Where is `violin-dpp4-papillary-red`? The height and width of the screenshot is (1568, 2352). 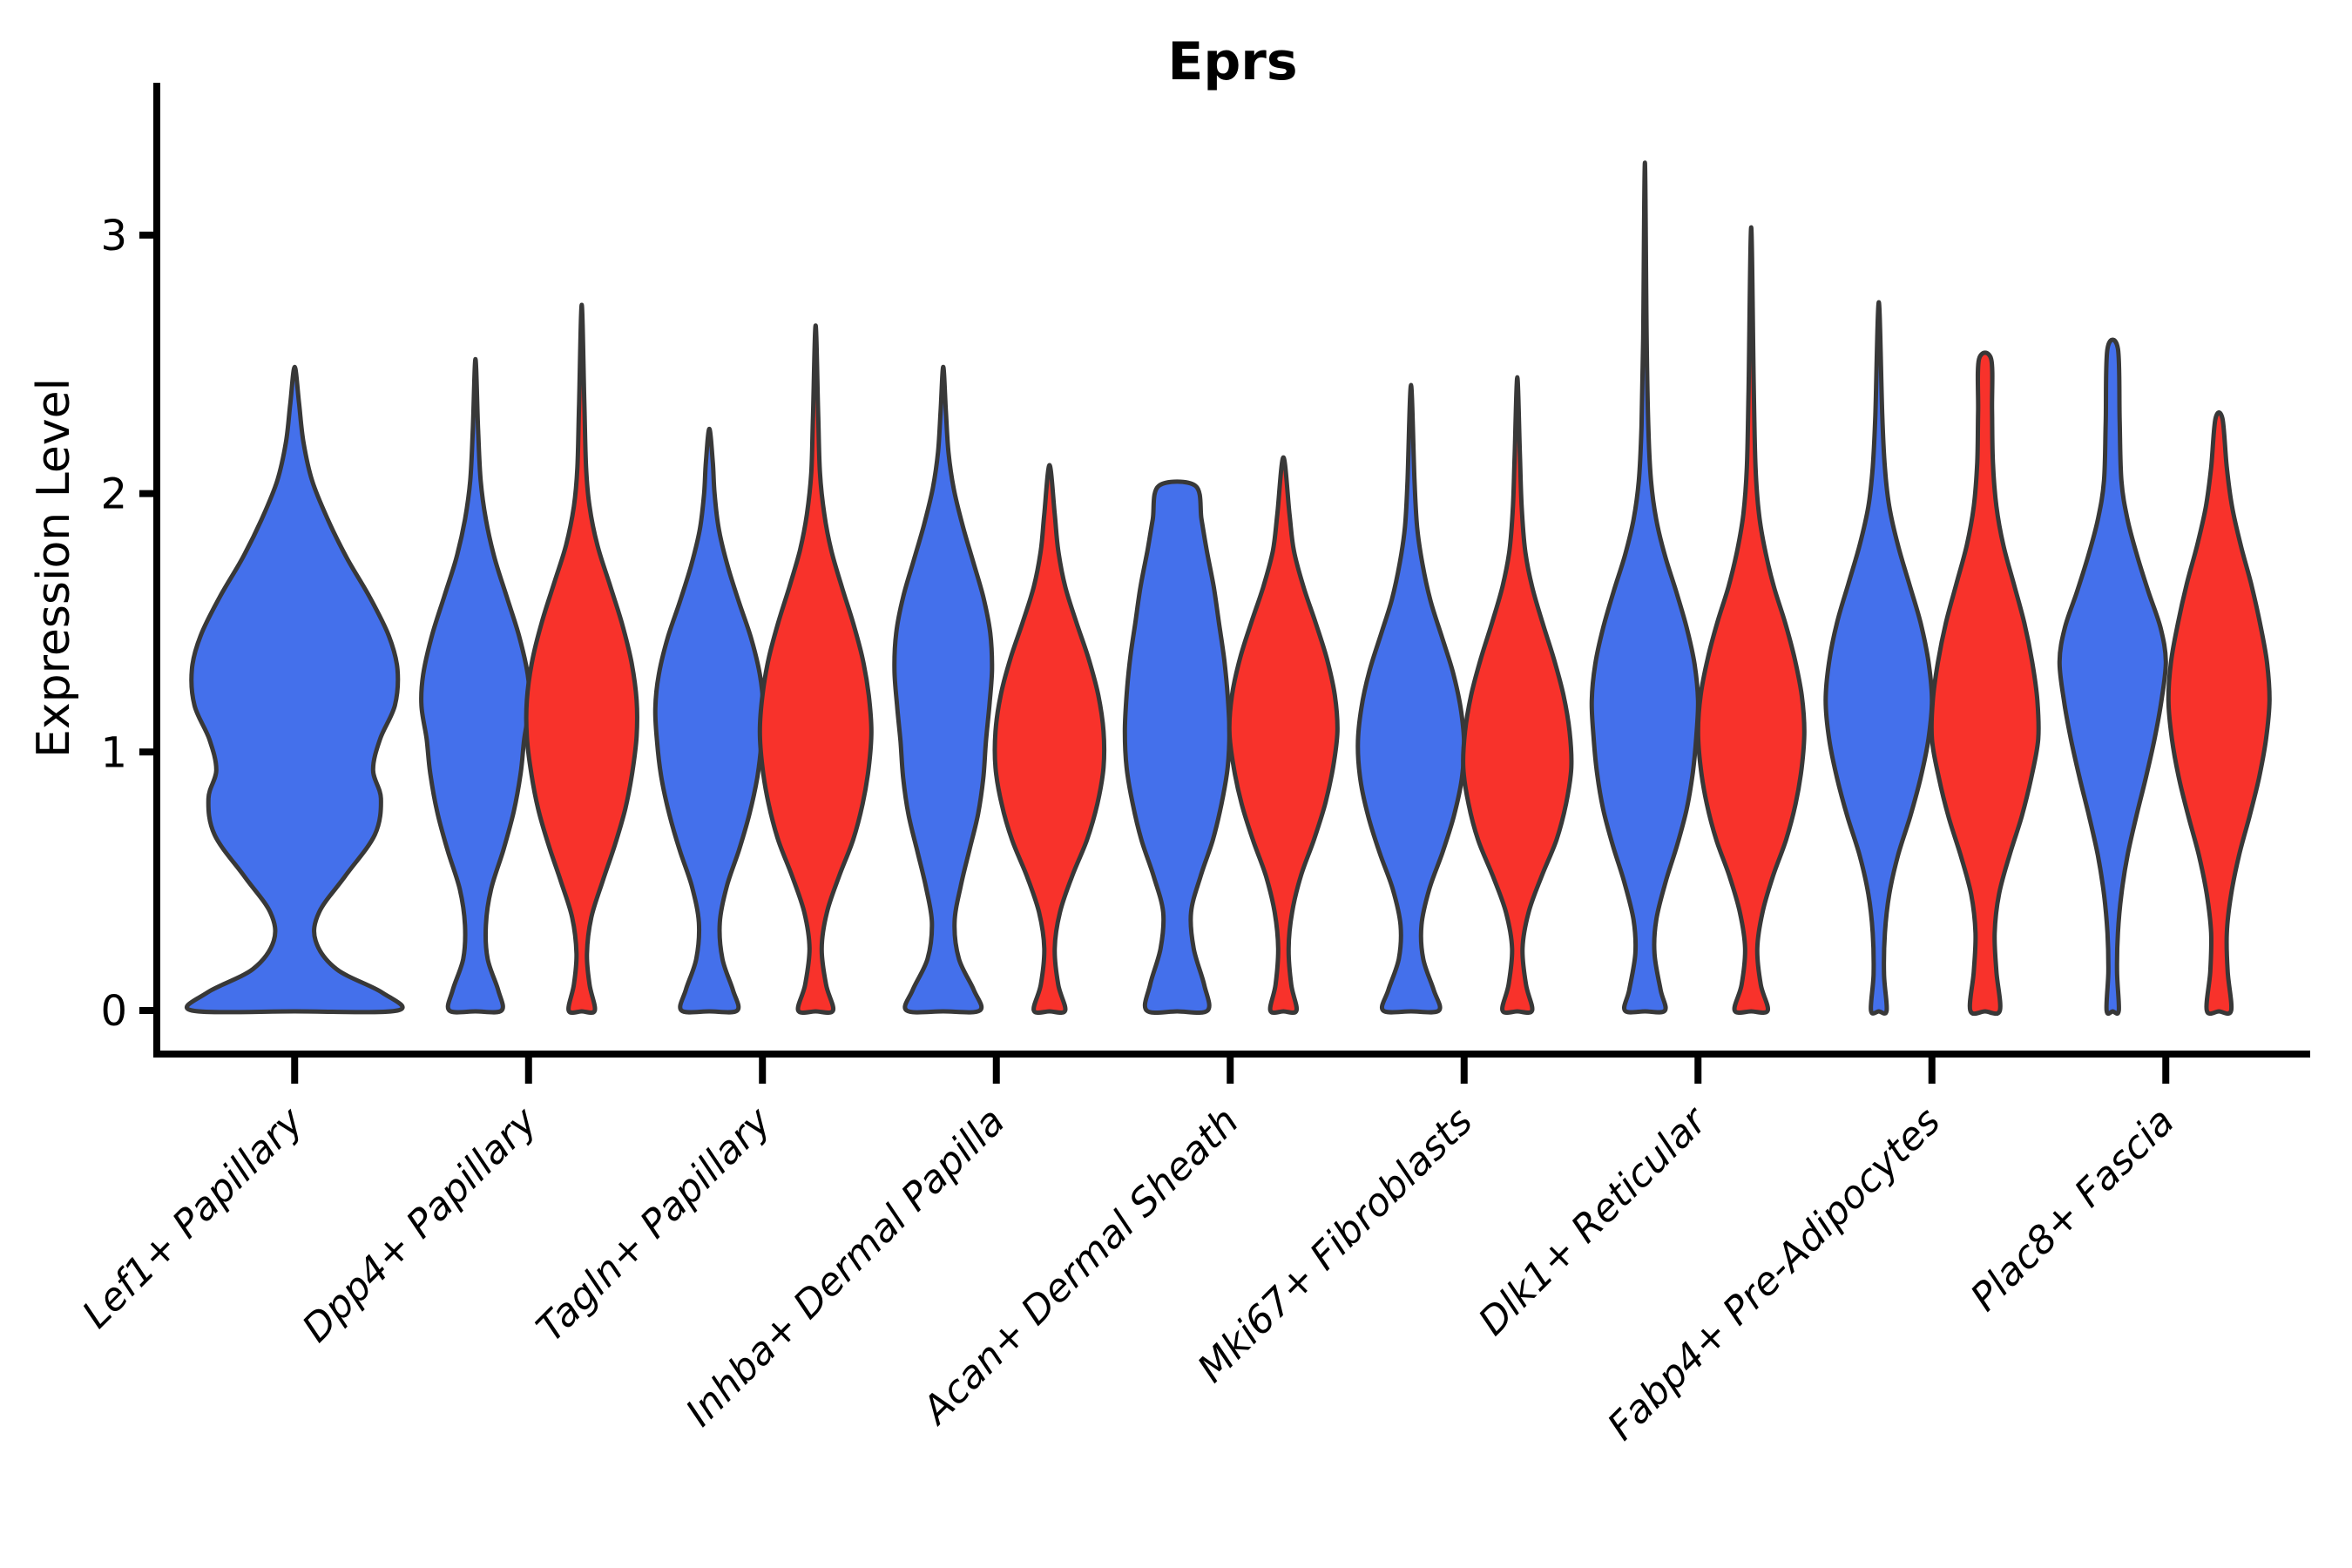
violin-dpp4-papillary-red is located at coordinates (581, 659).